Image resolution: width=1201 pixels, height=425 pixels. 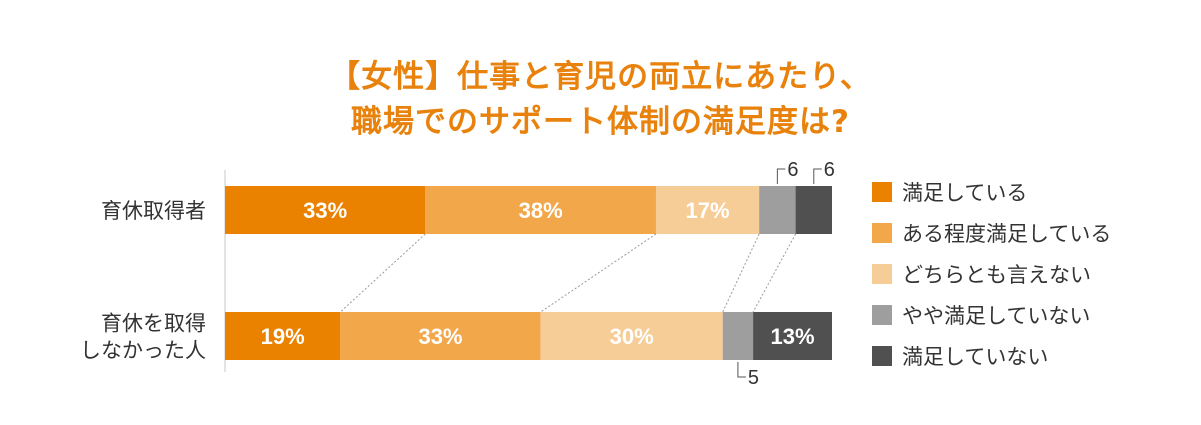 What do you see at coordinates (153, 211) in the screenshot?
I see `category-label-0-0: 育休取得者` at bounding box center [153, 211].